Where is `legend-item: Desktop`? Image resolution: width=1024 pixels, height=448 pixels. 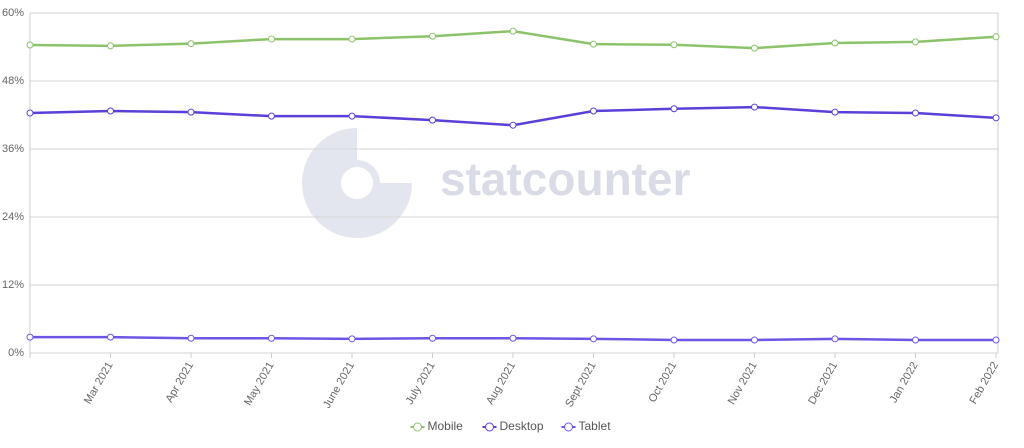 legend-item: Desktop is located at coordinates (513, 426).